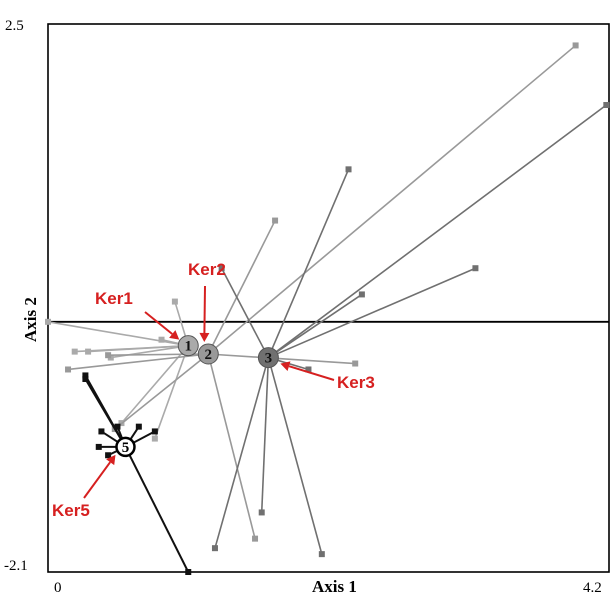  I want to click on centroid-3: 3, so click(268, 358).